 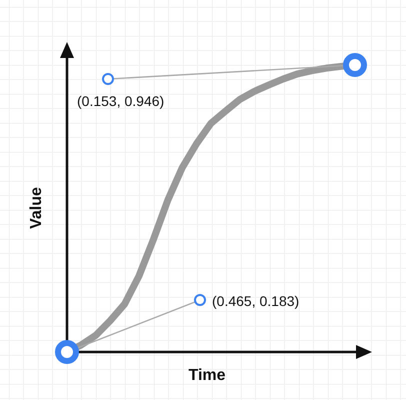 I want to click on y-axis-title: Value, so click(x=36, y=208).